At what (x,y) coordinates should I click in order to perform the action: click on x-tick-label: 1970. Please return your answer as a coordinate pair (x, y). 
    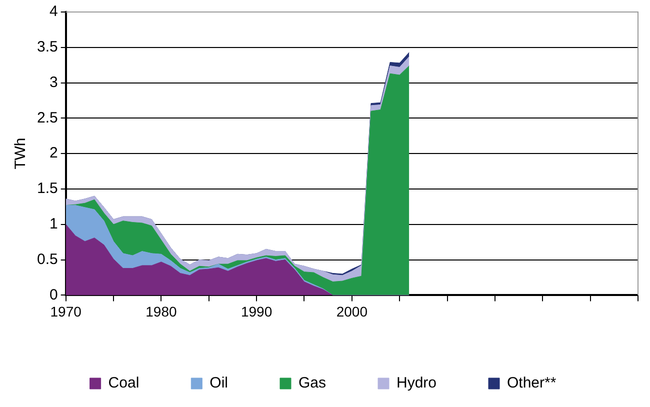
    Looking at the image, I should click on (66, 311).